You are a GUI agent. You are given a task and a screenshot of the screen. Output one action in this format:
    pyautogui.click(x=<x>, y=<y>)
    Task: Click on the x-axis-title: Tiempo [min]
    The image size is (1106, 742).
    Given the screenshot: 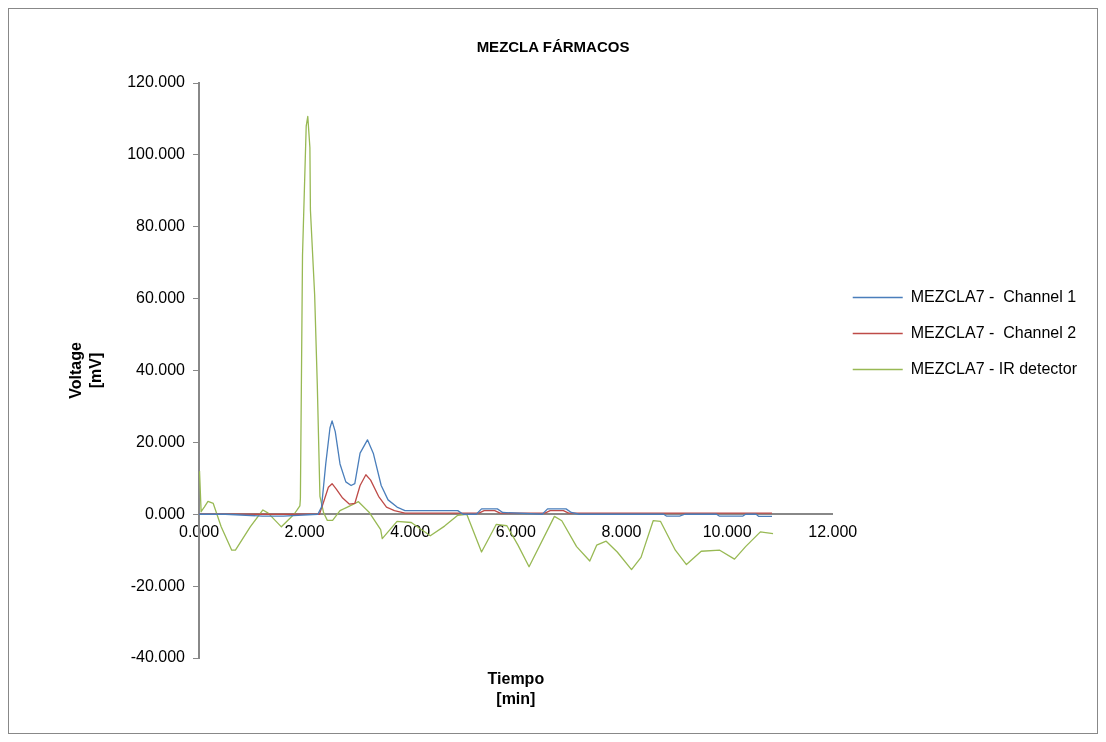 What is the action you would take?
    pyautogui.click(x=516, y=688)
    